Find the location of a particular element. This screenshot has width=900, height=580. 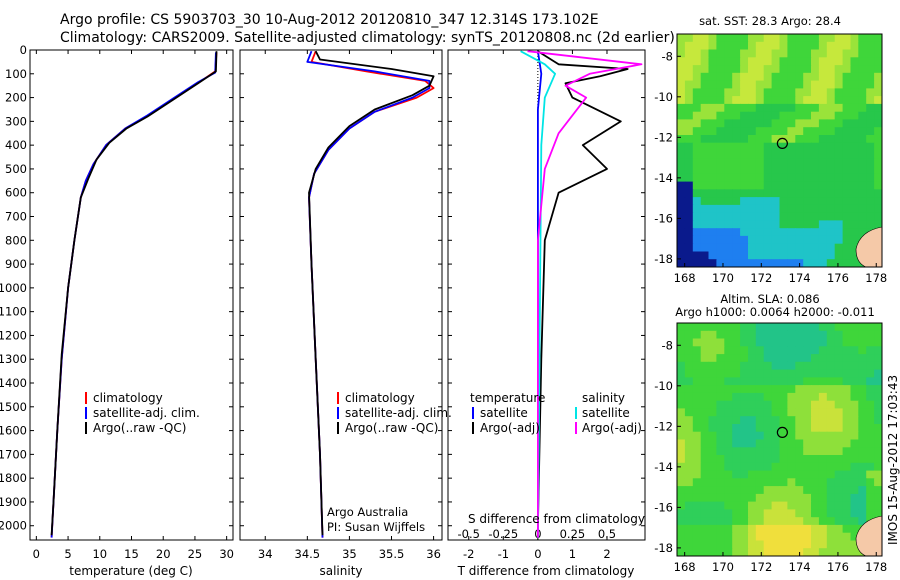

depth-tick-label: 1900 is located at coordinates (13, 502).